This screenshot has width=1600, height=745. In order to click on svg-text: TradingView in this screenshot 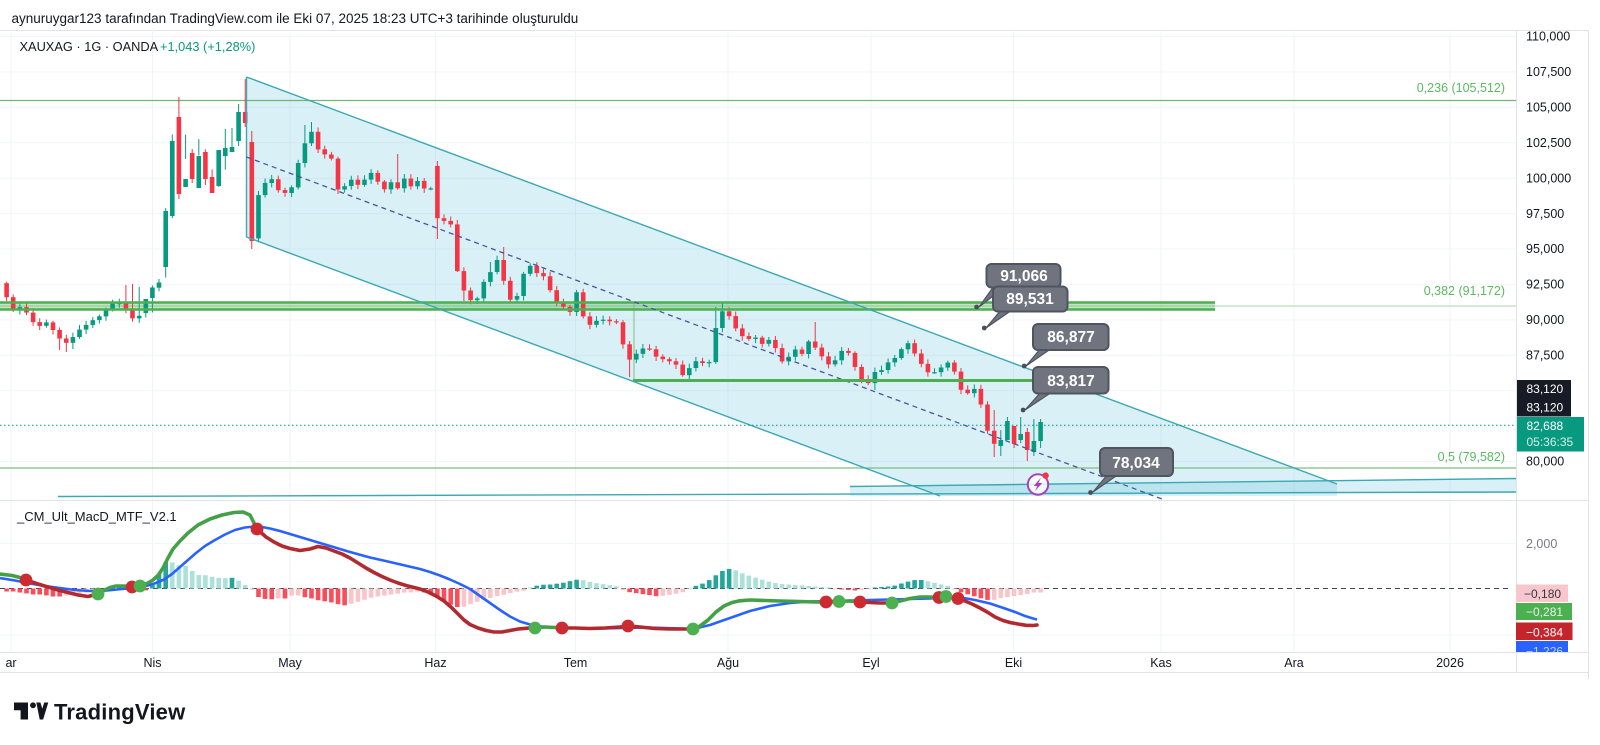, I will do `click(120, 712)`.